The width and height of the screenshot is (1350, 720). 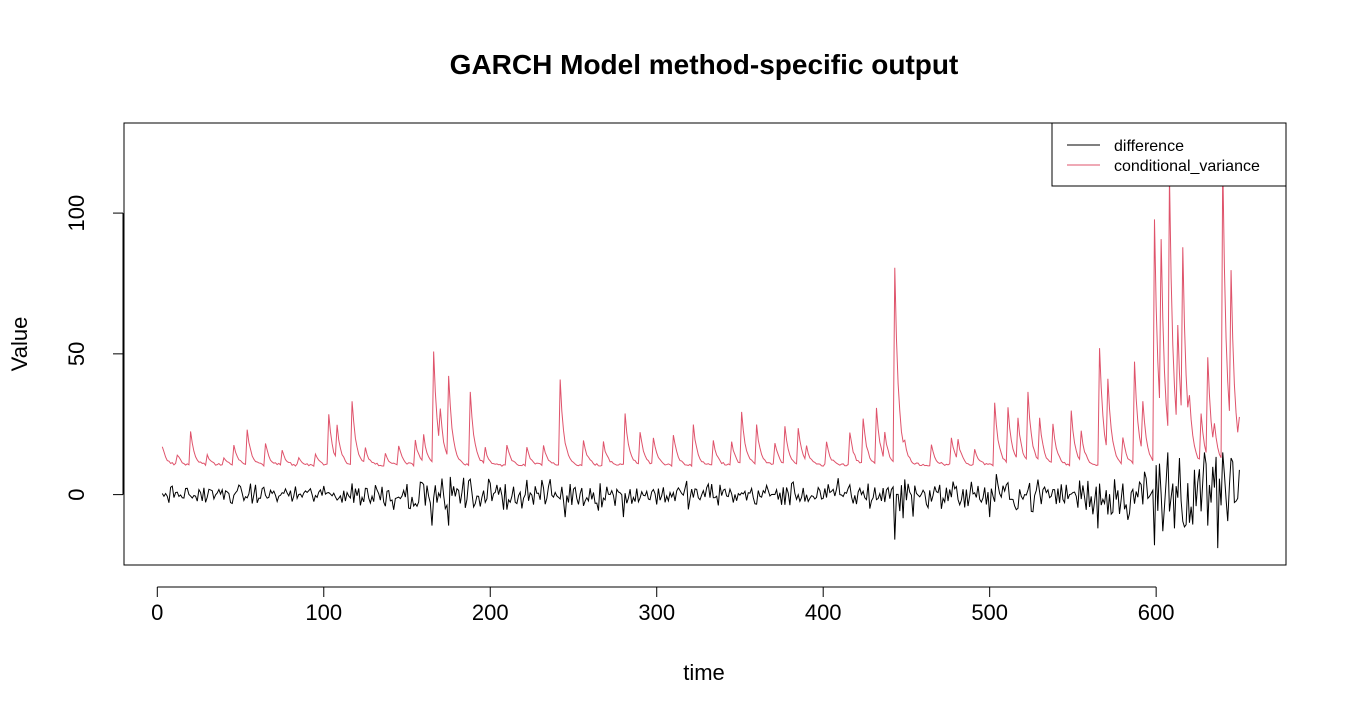 What do you see at coordinates (323, 612) in the screenshot?
I see `x-tick-label: 100` at bounding box center [323, 612].